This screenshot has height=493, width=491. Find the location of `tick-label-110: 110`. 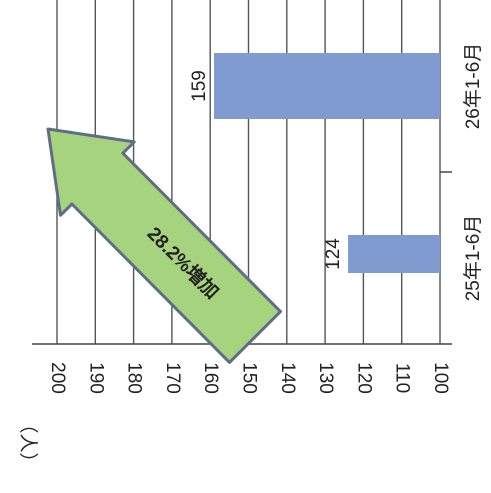

tick-label-110: 110 is located at coordinates (402, 378).